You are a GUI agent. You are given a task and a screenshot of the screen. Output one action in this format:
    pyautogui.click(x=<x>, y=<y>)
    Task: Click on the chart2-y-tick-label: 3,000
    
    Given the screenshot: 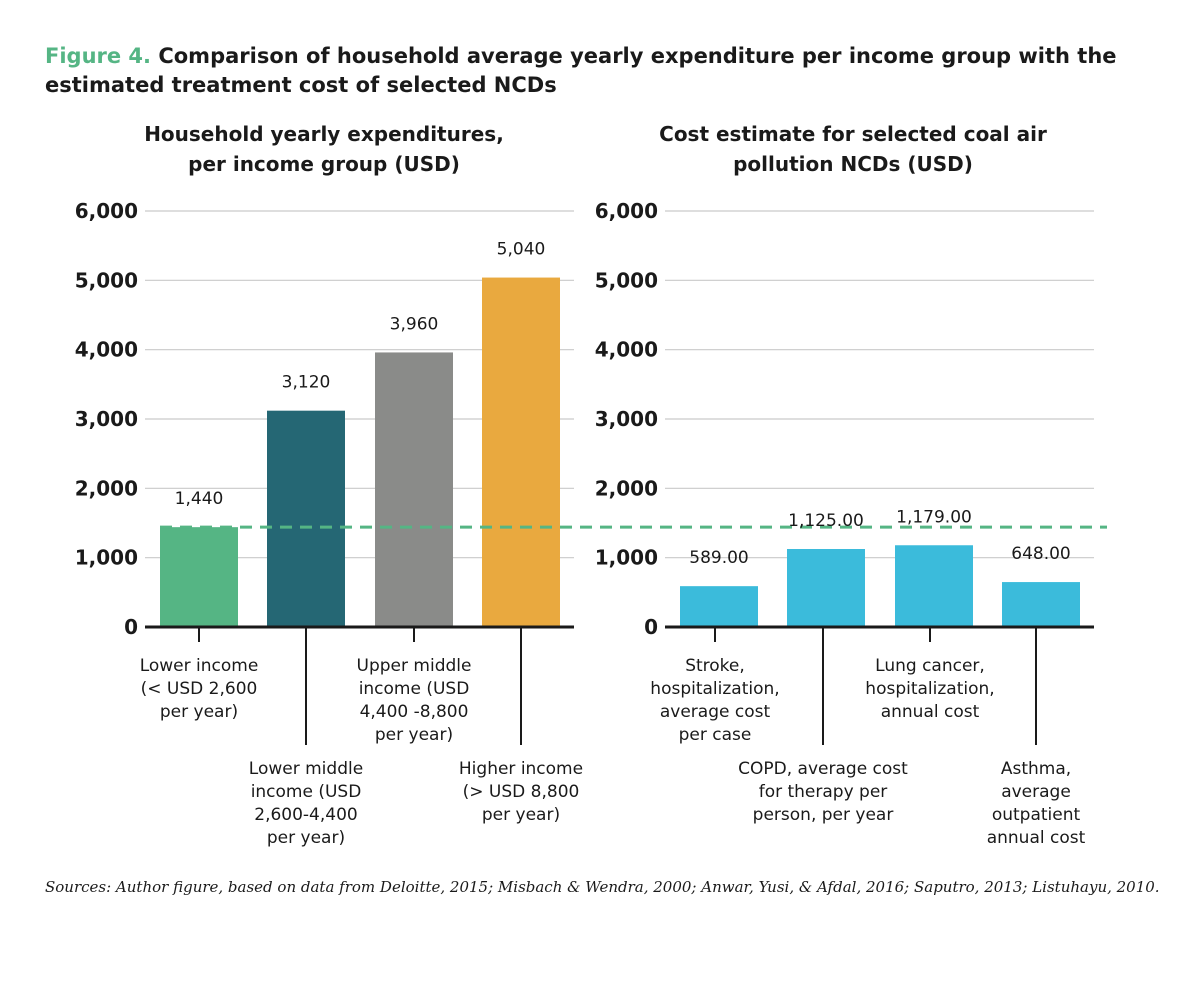 What is the action you would take?
    pyautogui.click(x=626, y=419)
    